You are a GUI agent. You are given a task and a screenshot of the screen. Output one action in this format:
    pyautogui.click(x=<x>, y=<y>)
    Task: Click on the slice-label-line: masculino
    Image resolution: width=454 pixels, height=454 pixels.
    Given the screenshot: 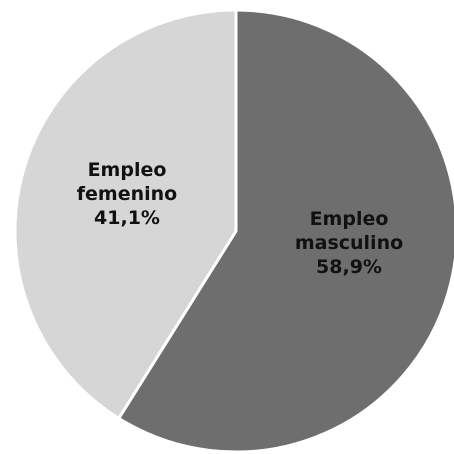 What is the action you would take?
    pyautogui.click(x=349, y=243)
    